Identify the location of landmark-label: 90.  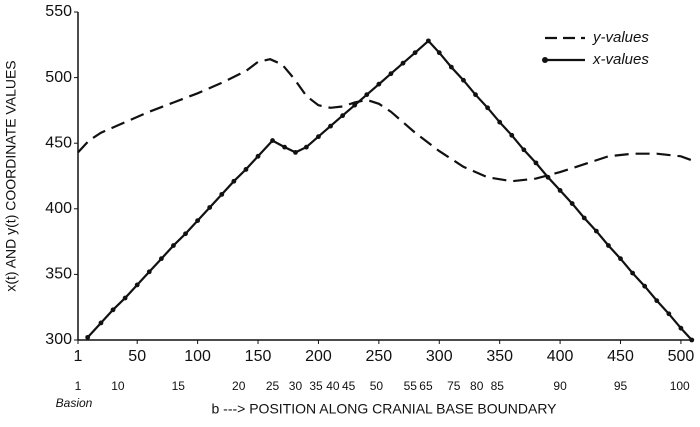
(560, 386).